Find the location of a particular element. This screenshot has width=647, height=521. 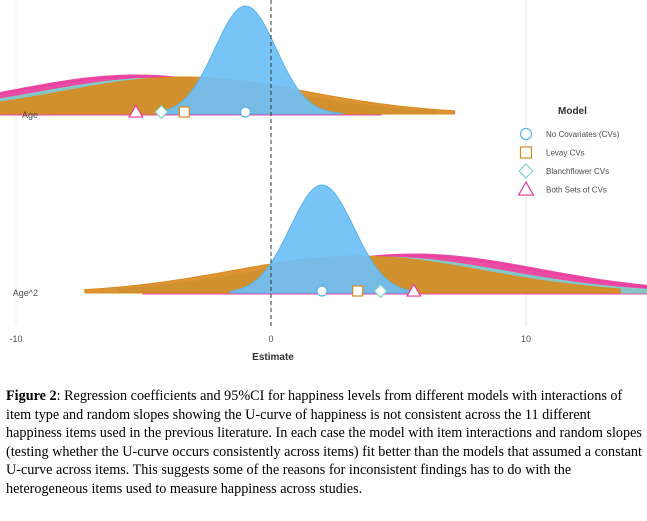

legend-key-both is located at coordinates (526, 188).